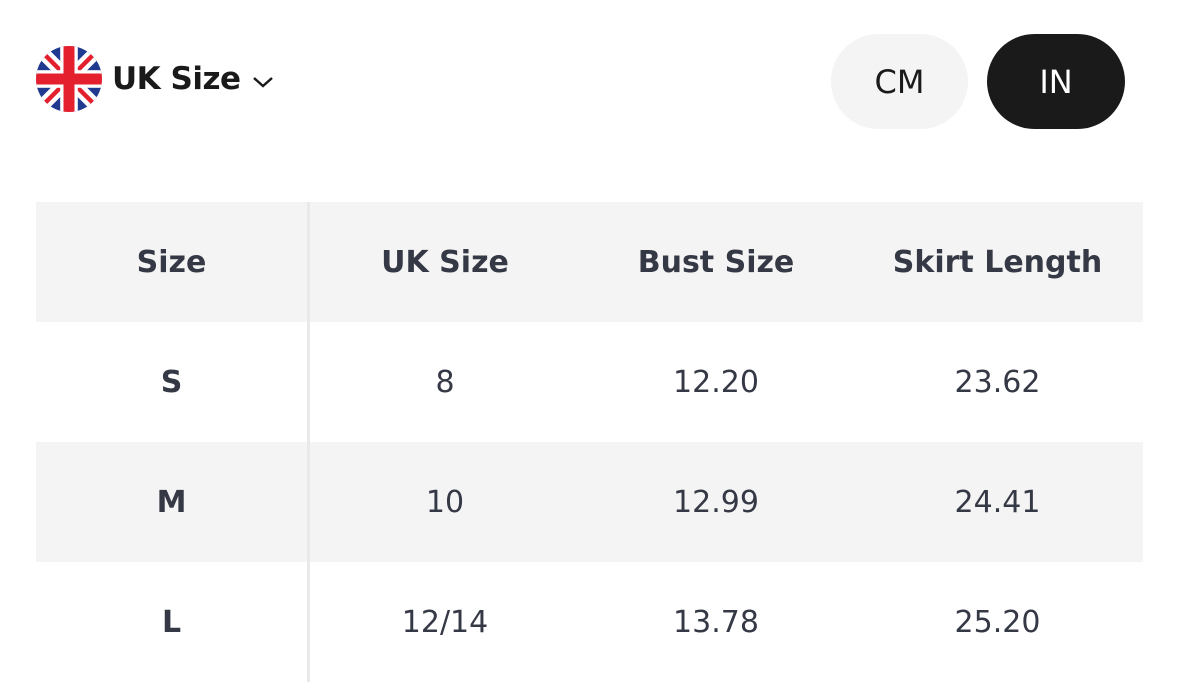 The height and width of the screenshot is (697, 1179). What do you see at coordinates (716, 382) in the screenshot?
I see `cell-bust-size: 12.20` at bounding box center [716, 382].